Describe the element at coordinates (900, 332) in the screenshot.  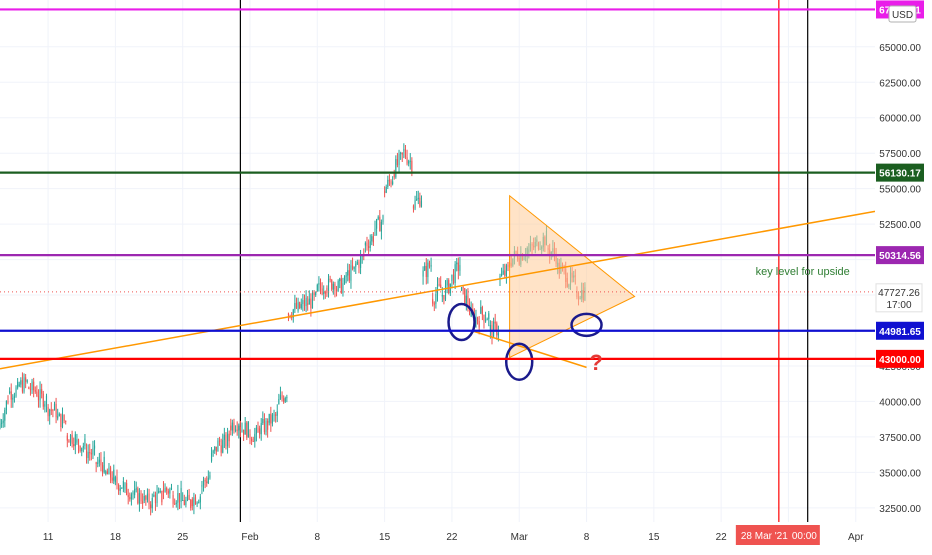
I see `price-level-label: 44981.65` at that location.